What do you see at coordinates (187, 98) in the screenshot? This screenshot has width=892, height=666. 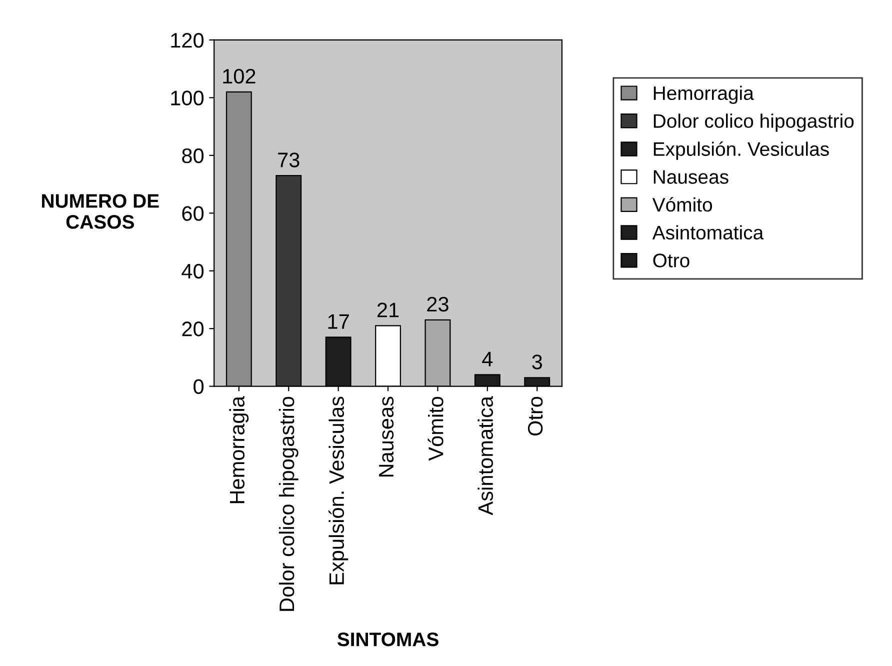 I see `y-tick-label: 100` at bounding box center [187, 98].